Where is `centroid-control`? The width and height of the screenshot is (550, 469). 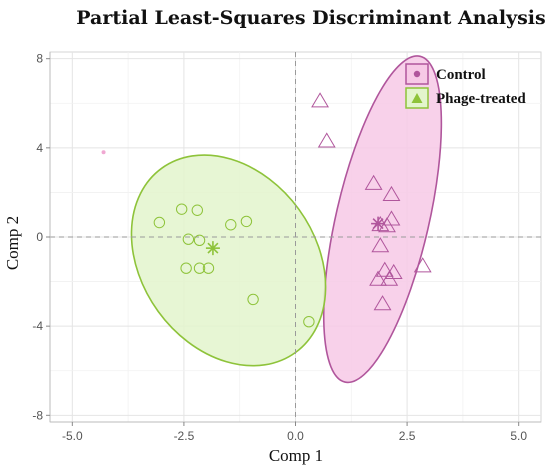 centroid-control is located at coordinates (378, 223).